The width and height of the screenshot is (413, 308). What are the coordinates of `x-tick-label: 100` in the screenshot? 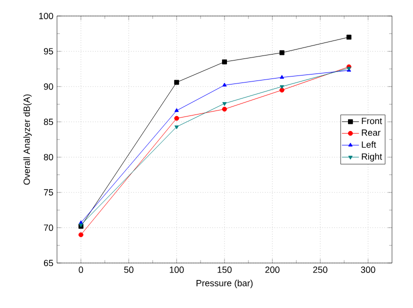 It's located at (177, 269).